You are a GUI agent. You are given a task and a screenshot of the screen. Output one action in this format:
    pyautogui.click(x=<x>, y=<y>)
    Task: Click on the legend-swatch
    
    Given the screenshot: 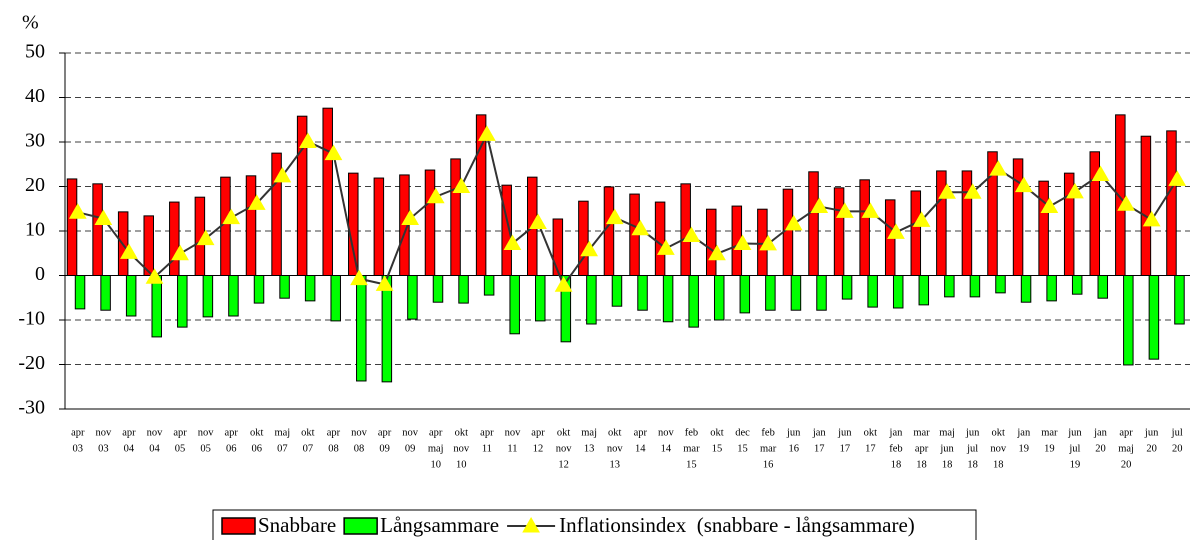 What is the action you would take?
    pyautogui.click(x=238, y=526)
    